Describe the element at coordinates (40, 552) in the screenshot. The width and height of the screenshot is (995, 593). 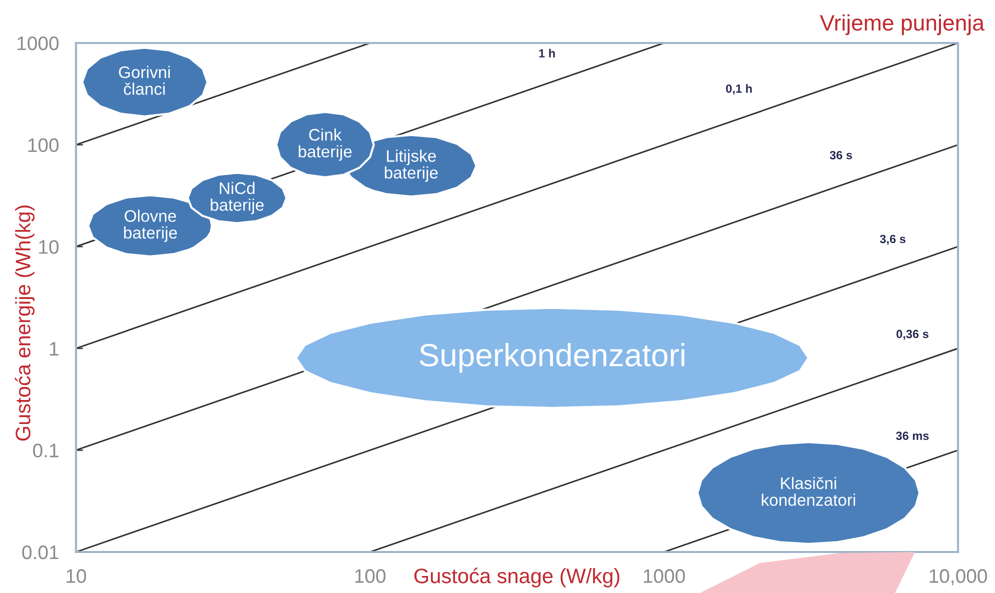
I see `y-tick-label: 0.01` at that location.